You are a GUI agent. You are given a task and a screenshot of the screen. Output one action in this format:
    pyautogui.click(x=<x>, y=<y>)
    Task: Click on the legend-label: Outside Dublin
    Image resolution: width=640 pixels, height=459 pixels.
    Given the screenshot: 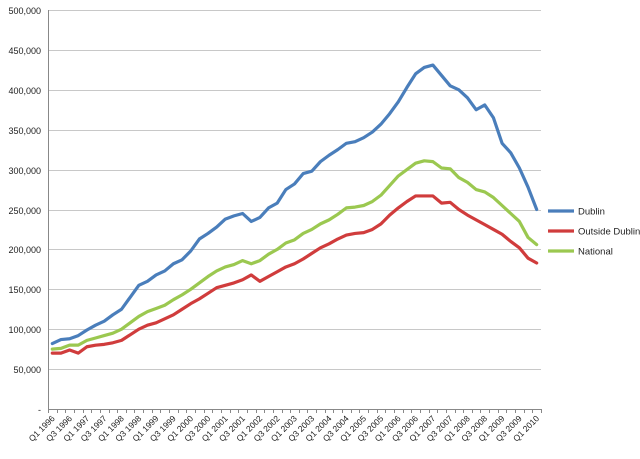 What is the action you would take?
    pyautogui.click(x=609, y=232)
    